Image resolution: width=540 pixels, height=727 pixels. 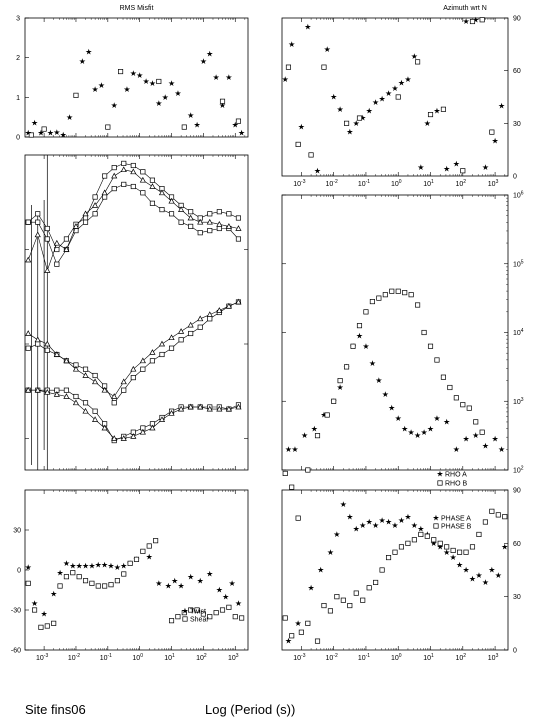 What do you see at coordinates (518, 401) in the screenshot?
I see `y-tick-label: 10³` at bounding box center [518, 401].